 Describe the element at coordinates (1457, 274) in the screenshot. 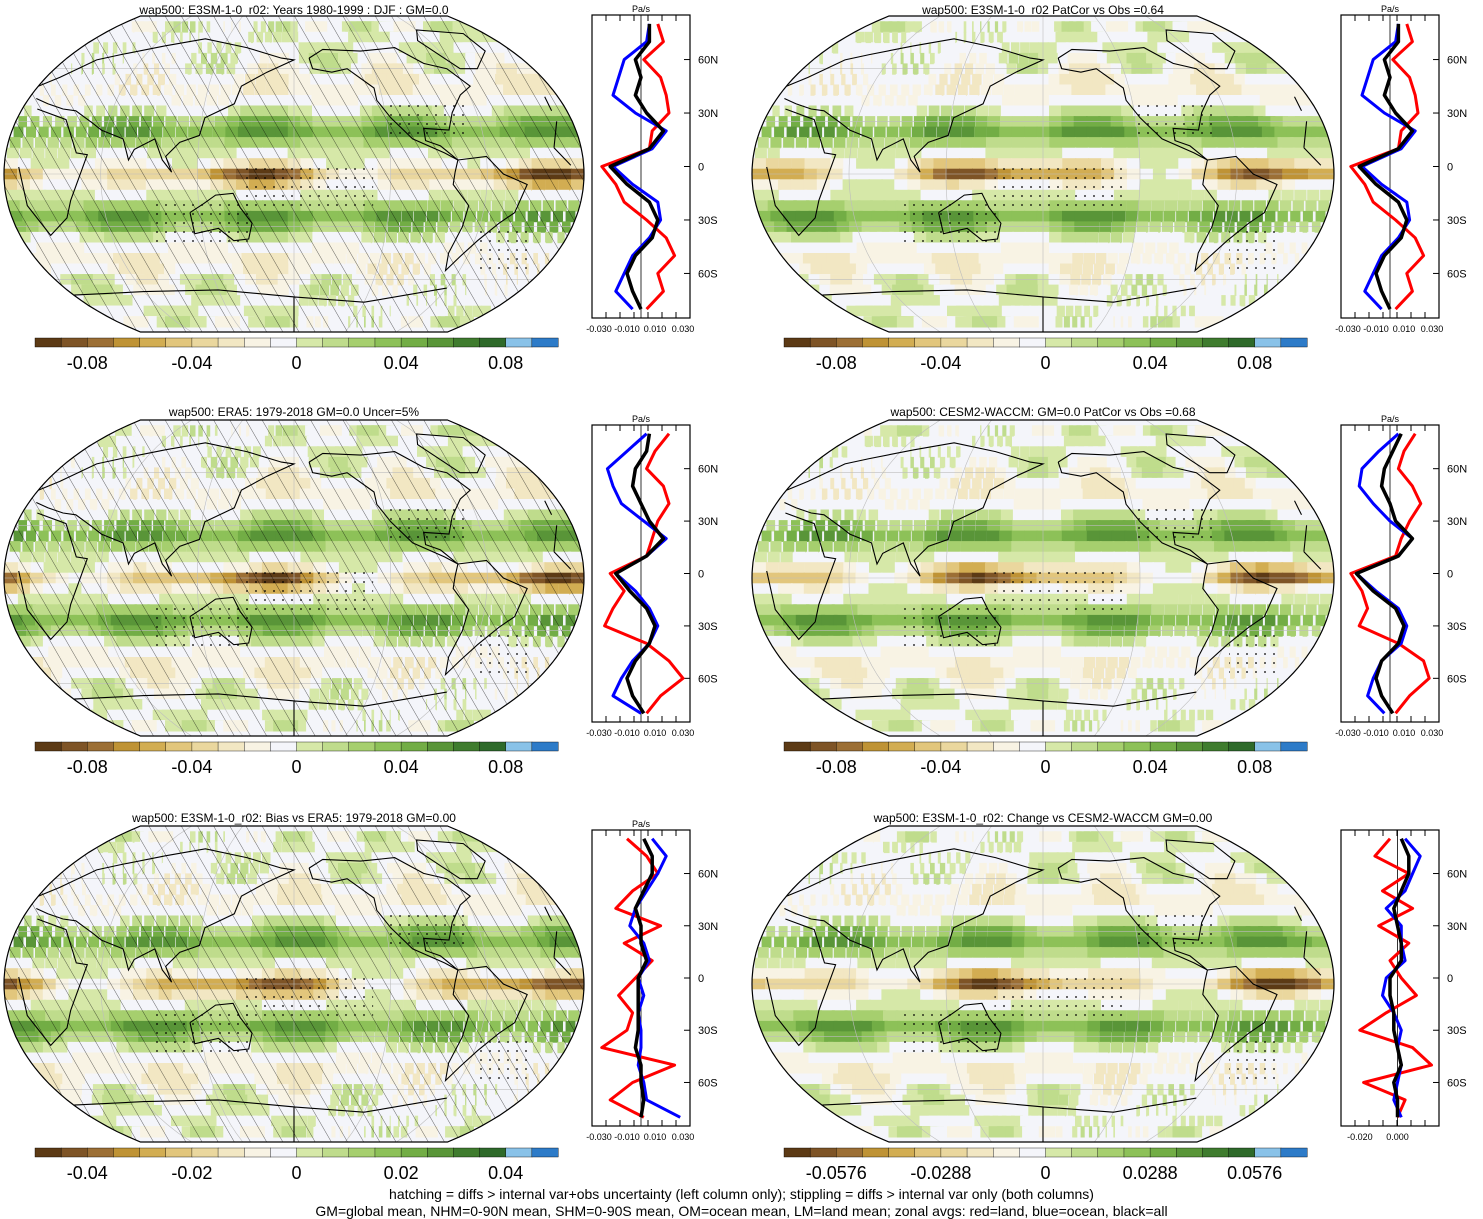

I see `profile-lat-label: 60S` at that location.